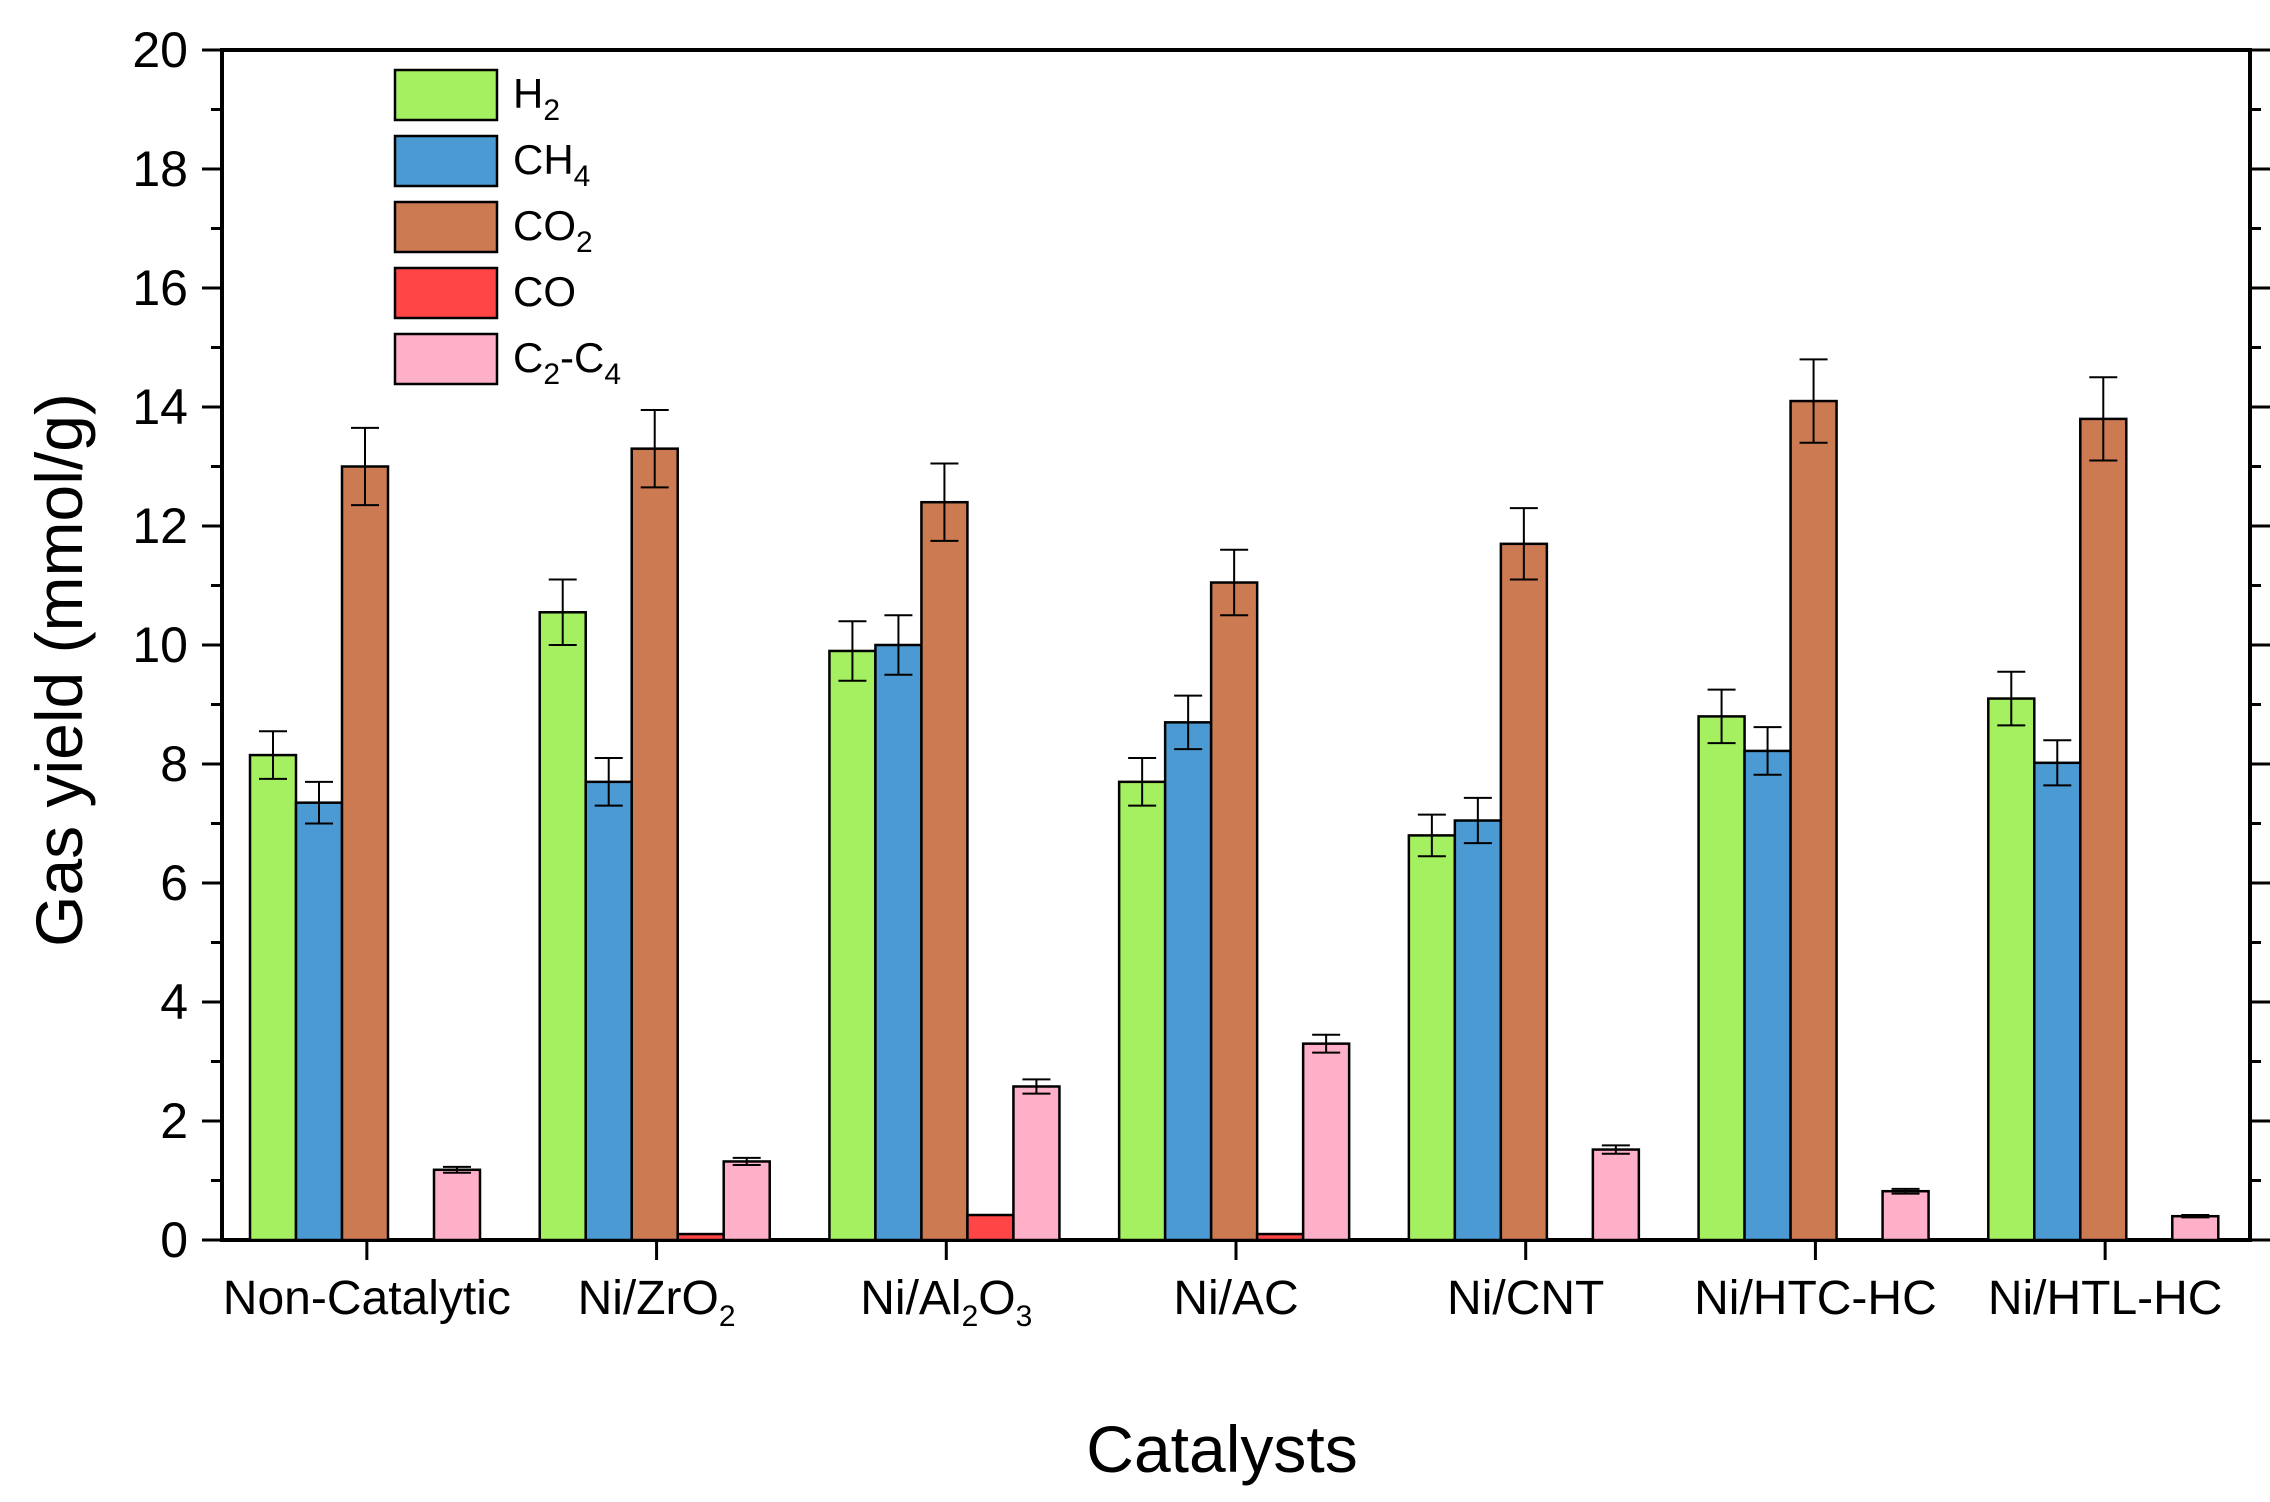  What do you see at coordinates (553, 230) in the screenshot?
I see `legend-label: CO2` at bounding box center [553, 230].